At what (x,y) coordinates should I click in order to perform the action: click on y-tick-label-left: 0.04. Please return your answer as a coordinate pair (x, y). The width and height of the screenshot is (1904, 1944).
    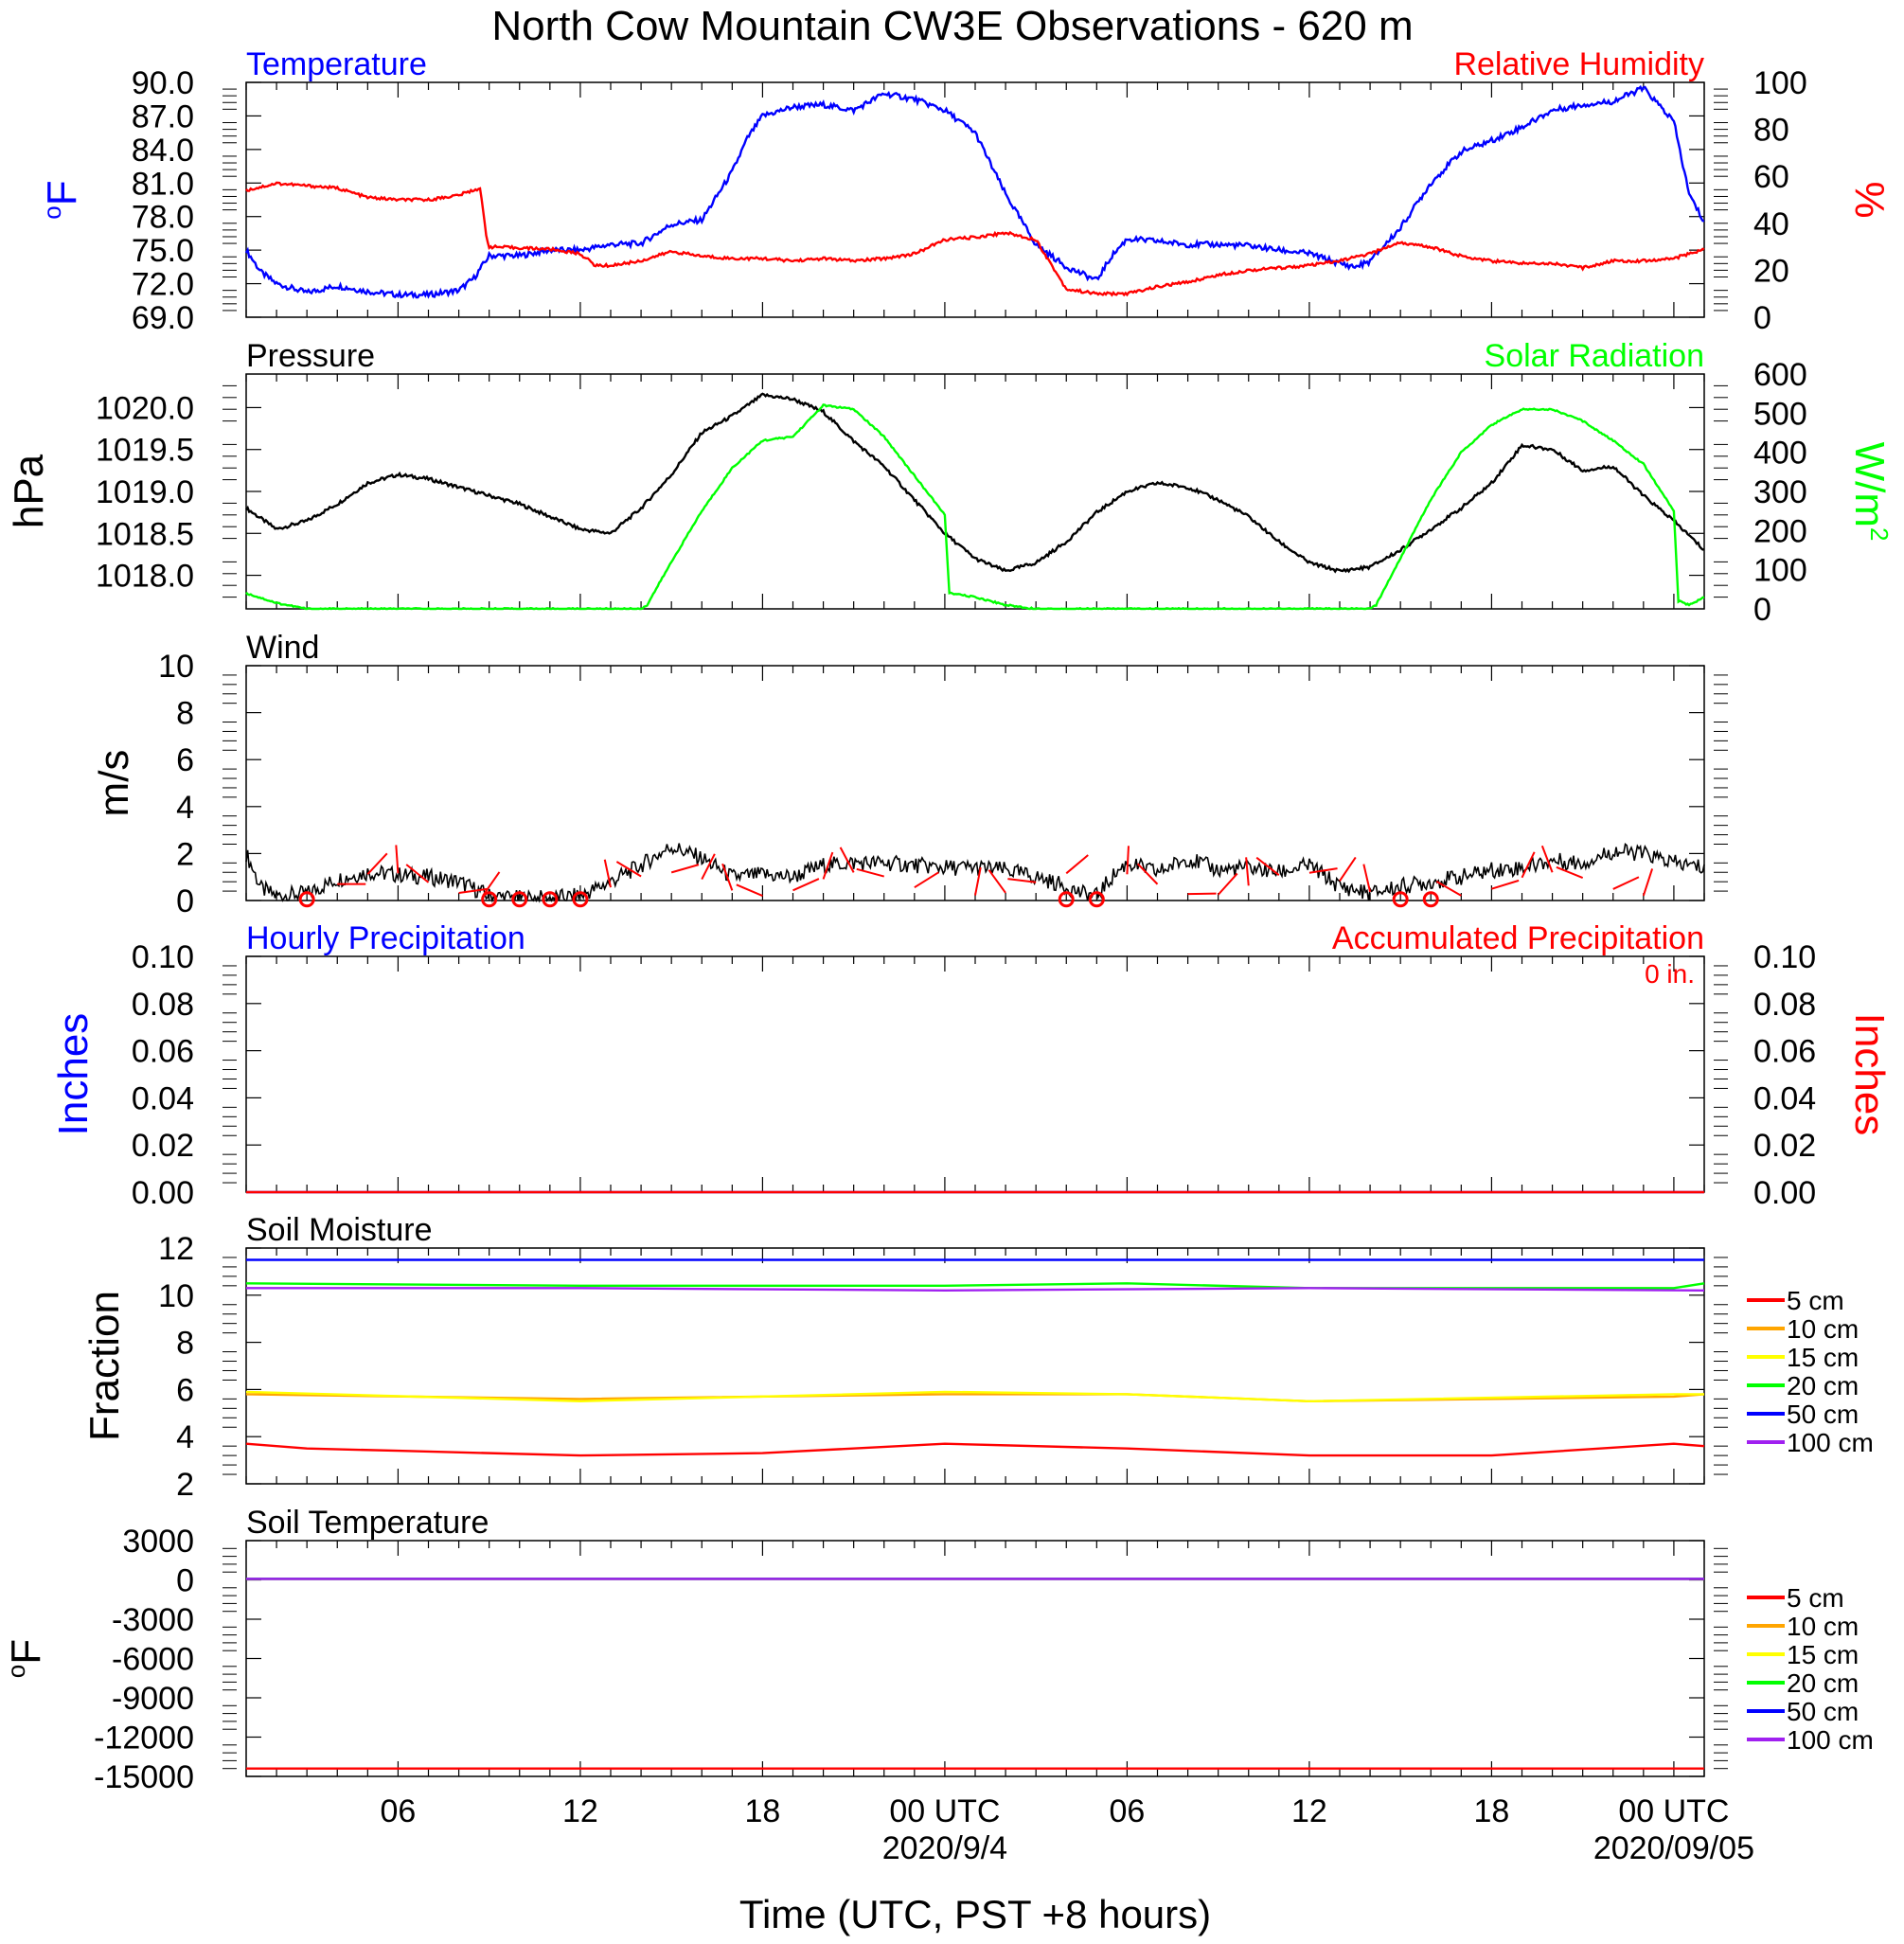
    Looking at the image, I should click on (163, 1098).